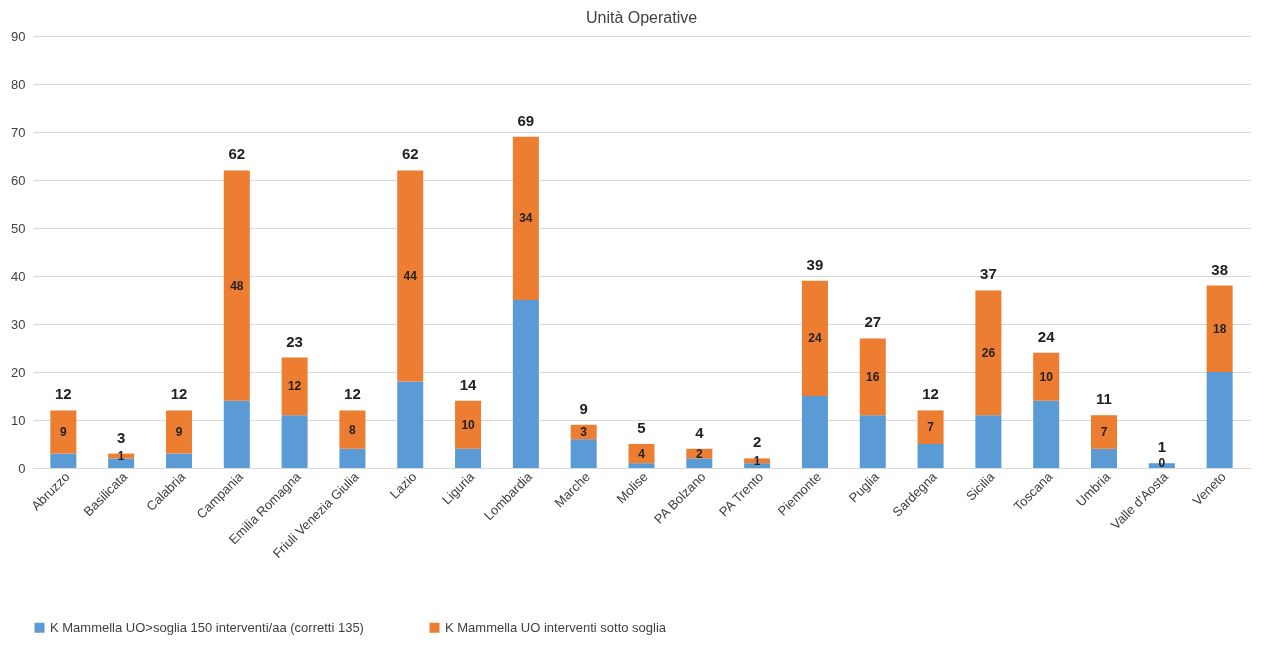 The image size is (1276, 655). What do you see at coordinates (121, 437) in the screenshot?
I see `total-label: 3` at bounding box center [121, 437].